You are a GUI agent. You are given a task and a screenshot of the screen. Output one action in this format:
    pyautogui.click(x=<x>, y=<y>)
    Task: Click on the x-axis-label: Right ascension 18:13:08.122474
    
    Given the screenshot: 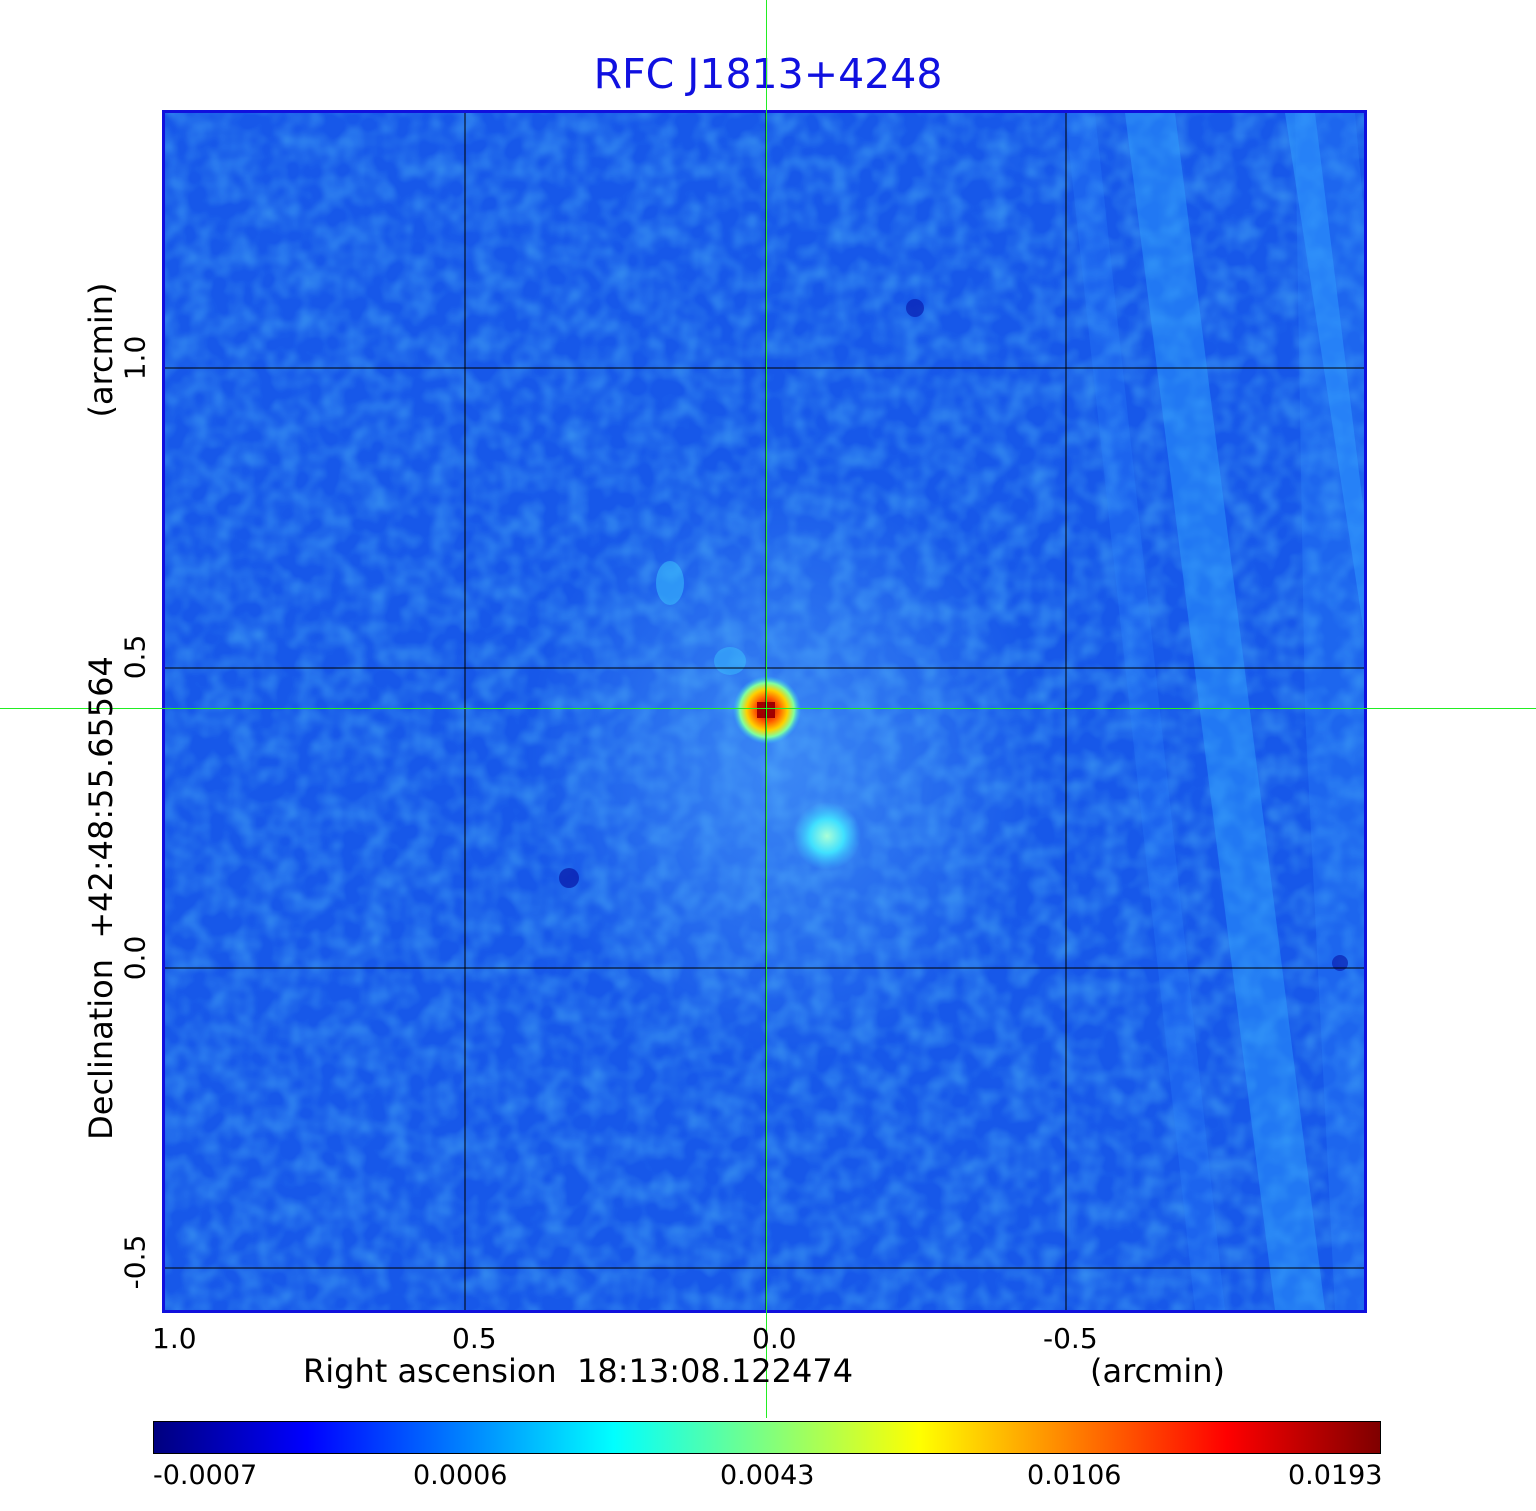 What is the action you would take?
    pyautogui.click(x=578, y=1371)
    